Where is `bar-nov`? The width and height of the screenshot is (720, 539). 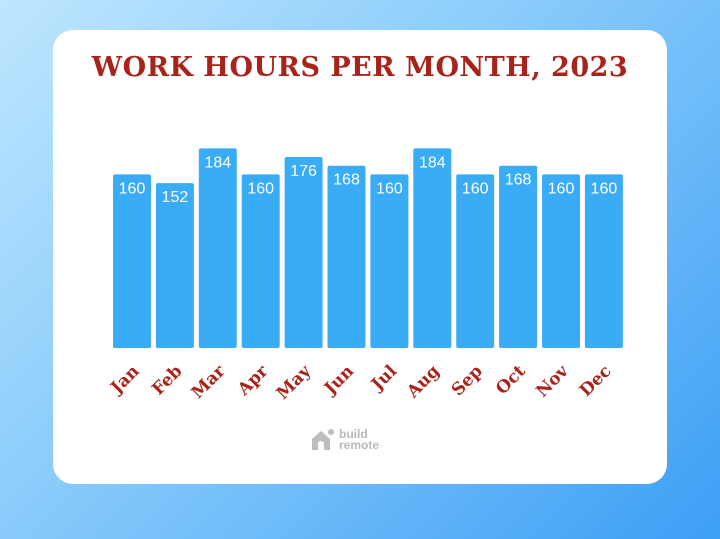
bar-nov is located at coordinates (561, 261).